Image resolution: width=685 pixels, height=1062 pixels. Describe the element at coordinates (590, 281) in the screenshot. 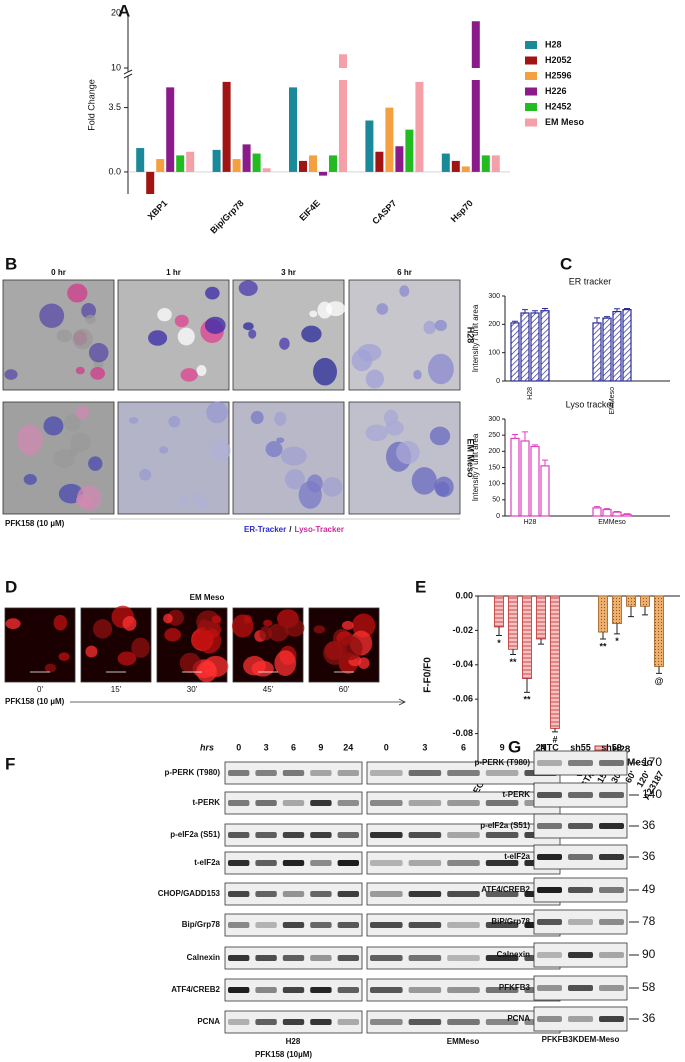

I see `chart-title: ER tracker` at that location.